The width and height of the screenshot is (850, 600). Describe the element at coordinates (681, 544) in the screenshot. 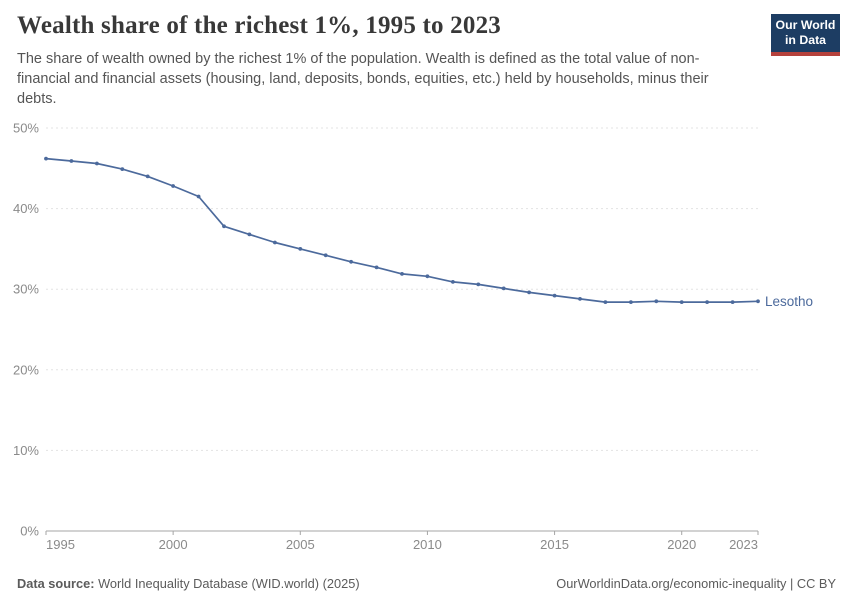

I see `x-tick-label: 2020` at that location.